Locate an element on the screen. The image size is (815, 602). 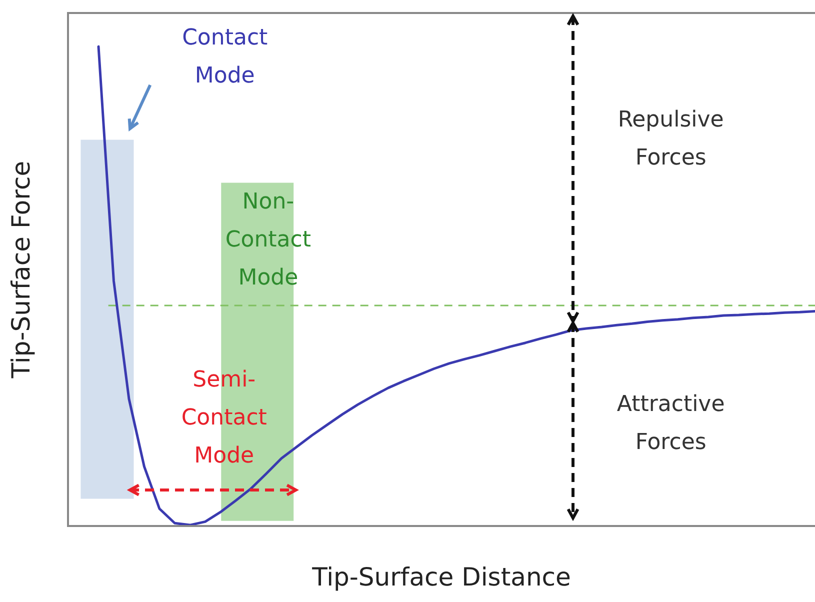
x-axis-title: Tip-Surface Distance is located at coordinates (441, 577).